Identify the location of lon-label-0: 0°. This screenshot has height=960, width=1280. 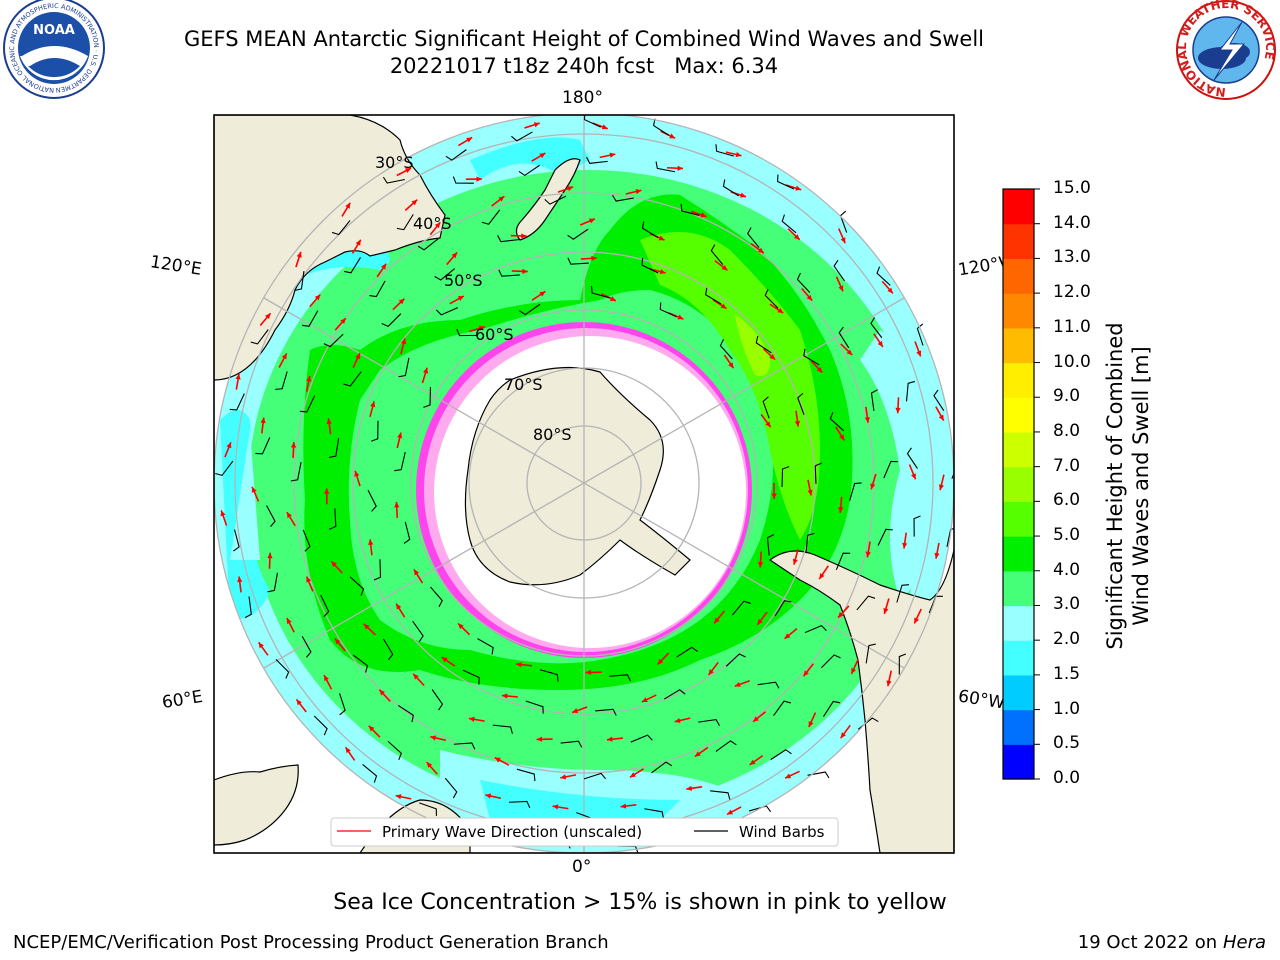
(582, 867).